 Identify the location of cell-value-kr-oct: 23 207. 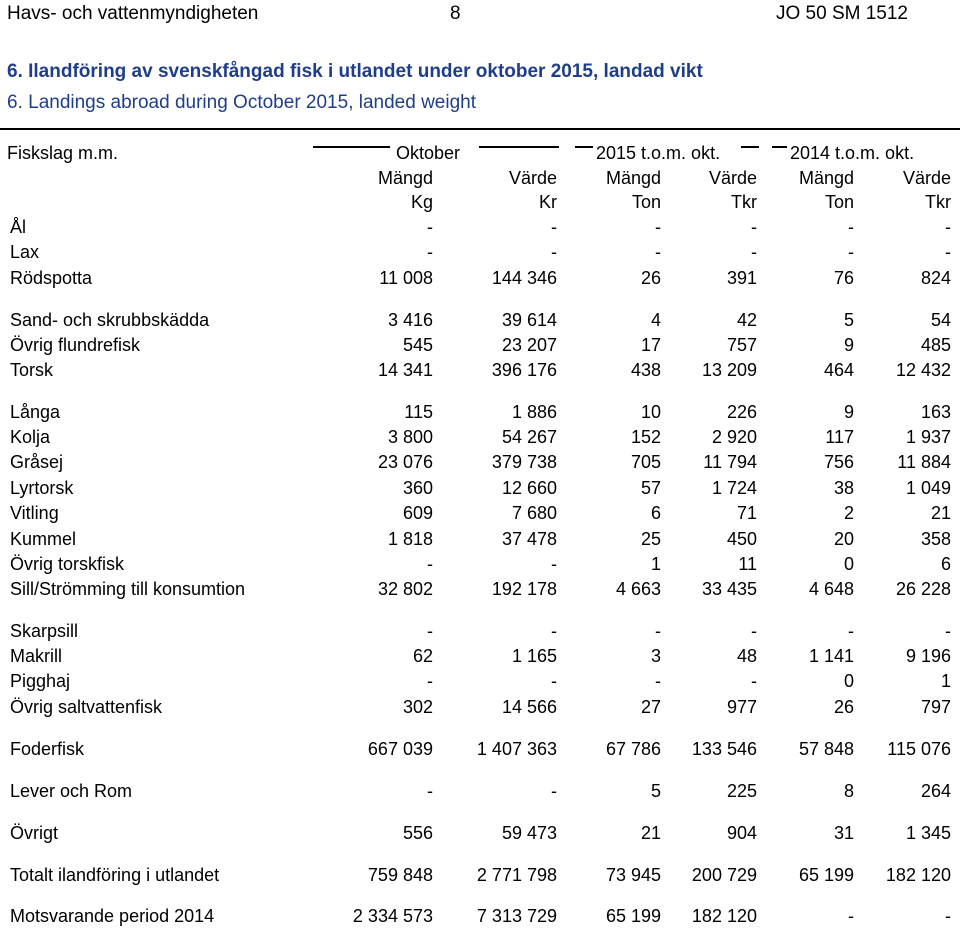
(529, 345).